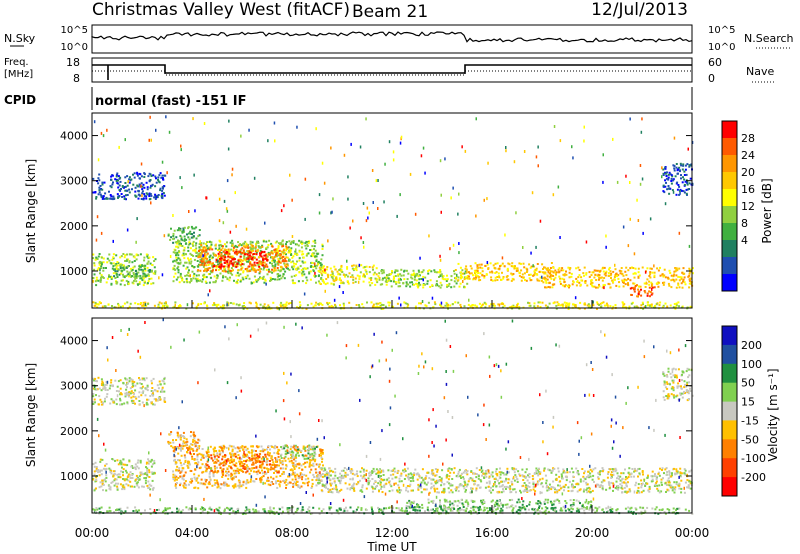 The height and width of the screenshot is (554, 800). I want to click on freq-frame, so click(392, 70).